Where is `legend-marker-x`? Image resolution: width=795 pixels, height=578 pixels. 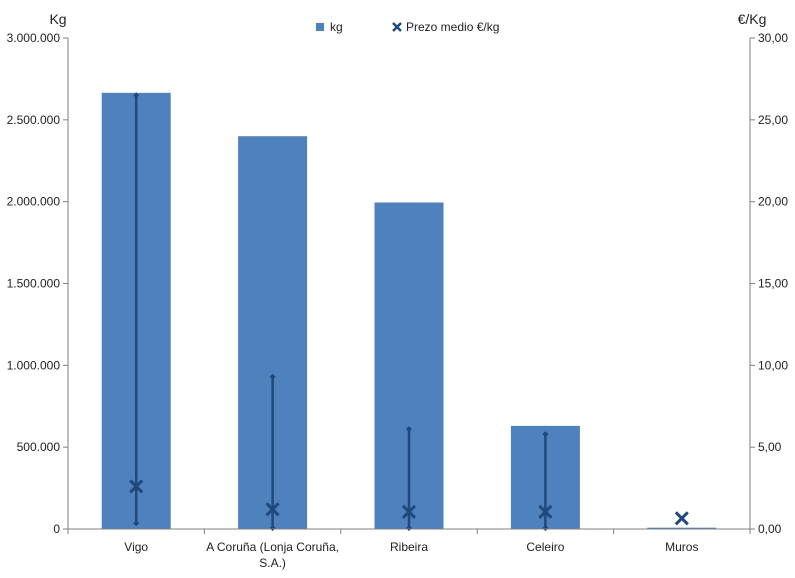
legend-marker-x is located at coordinates (397, 27).